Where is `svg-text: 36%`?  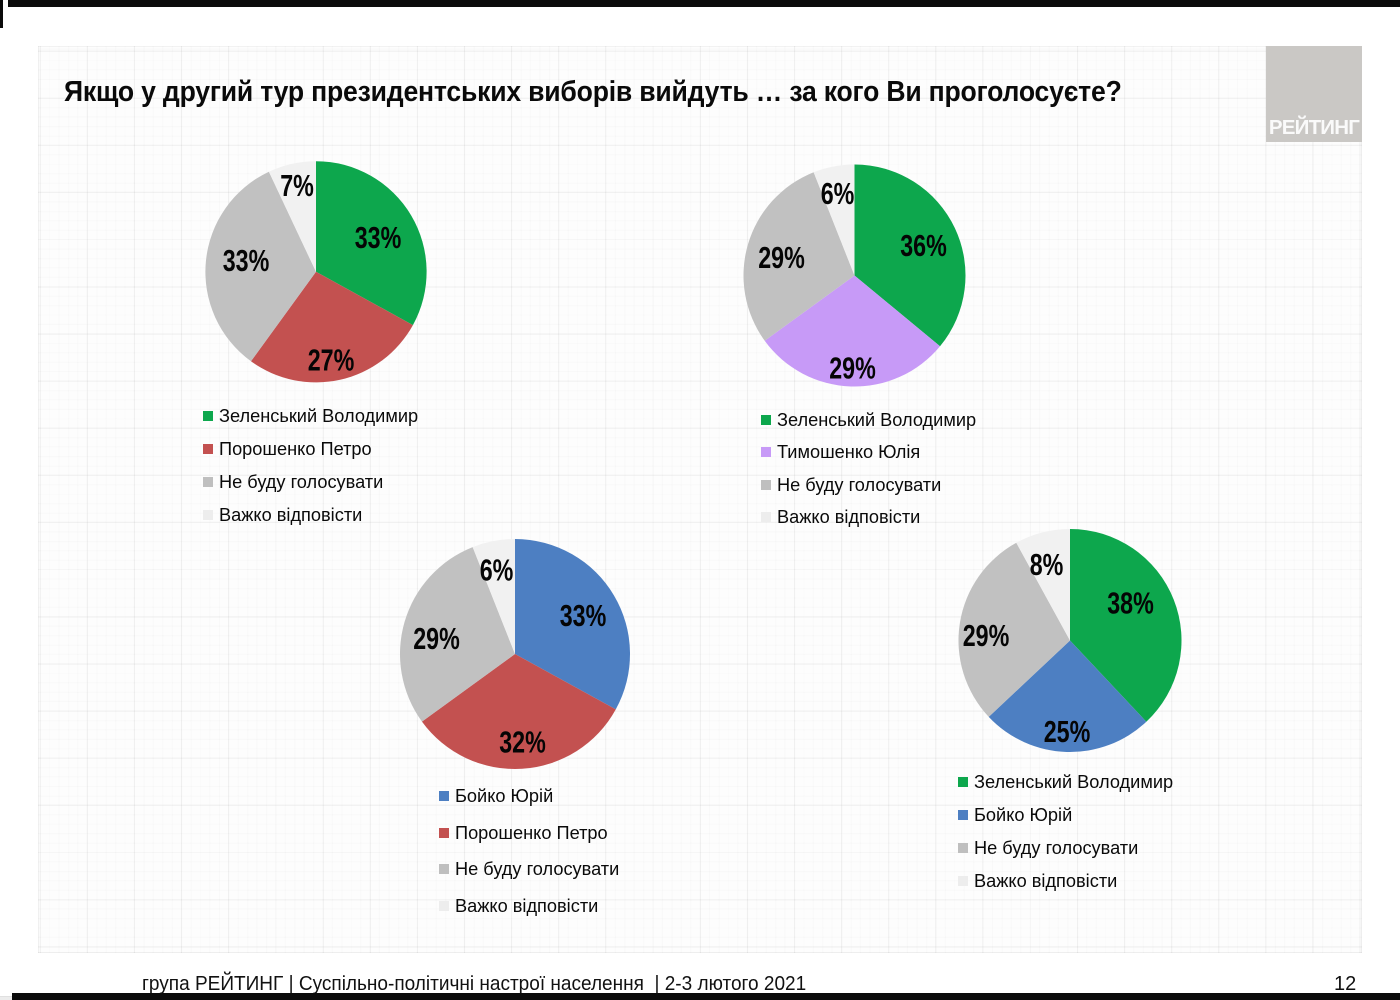 svg-text: 36% is located at coordinates (923, 244).